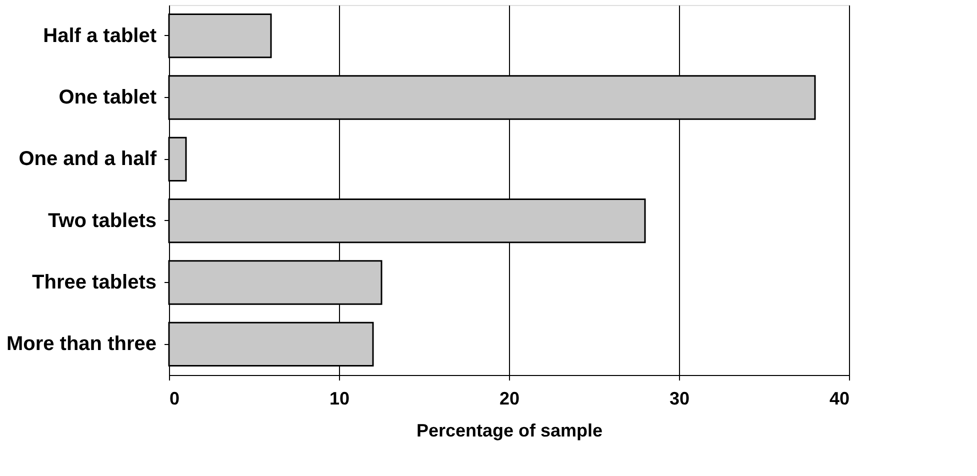 This screenshot has height=476, width=977. What do you see at coordinates (100, 35) in the screenshot?
I see `y-tick-label: Half a tablet` at bounding box center [100, 35].